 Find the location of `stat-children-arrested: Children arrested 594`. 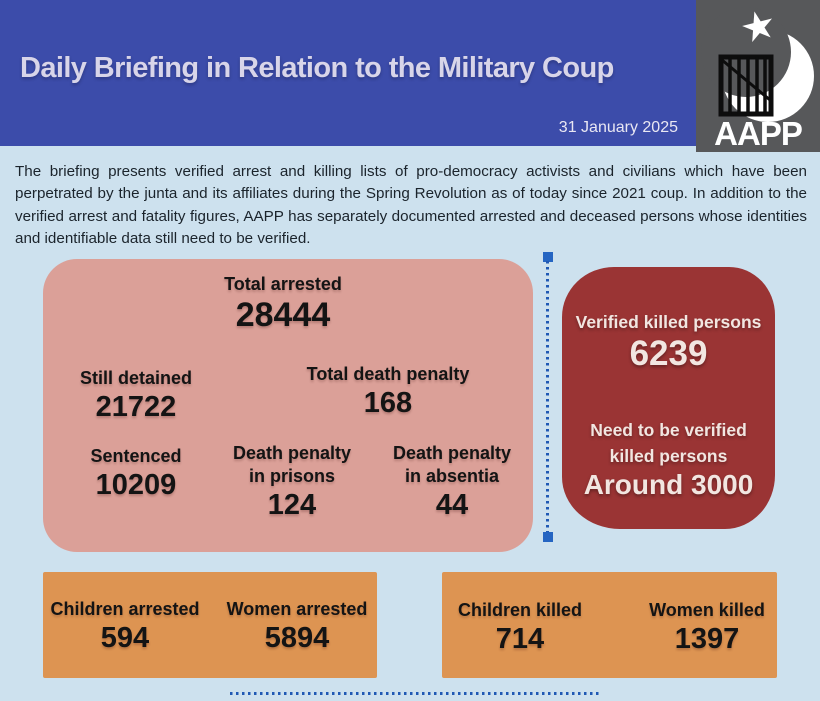

stat-children-arrested: Children arrested 594 is located at coordinates (125, 626).